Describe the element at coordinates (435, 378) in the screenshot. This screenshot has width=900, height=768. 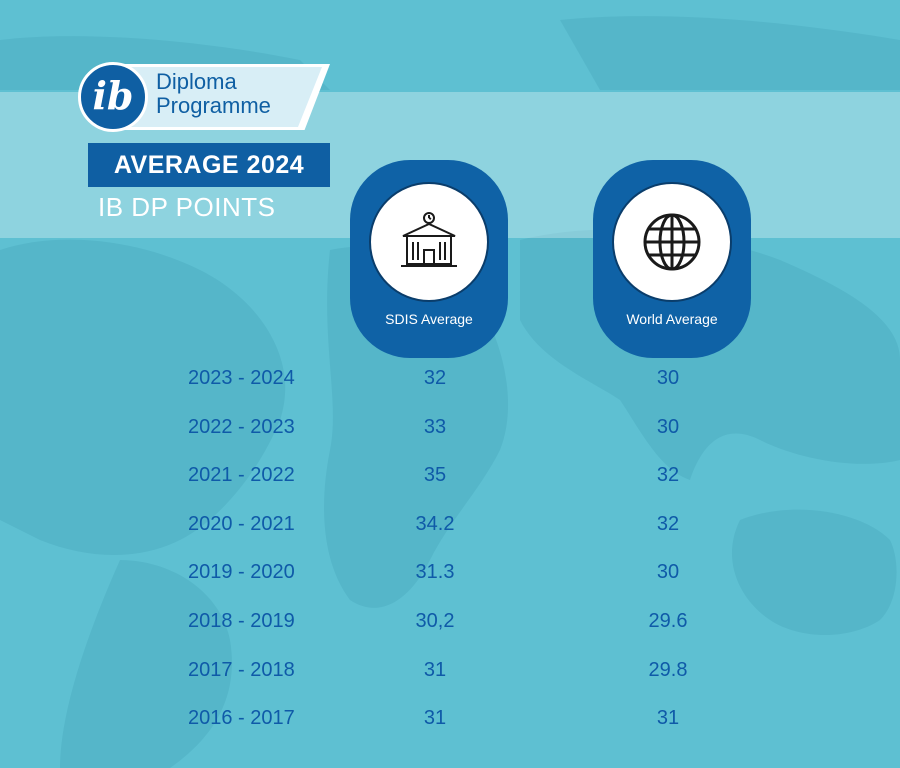
I see `sdis-value: 32` at that location.